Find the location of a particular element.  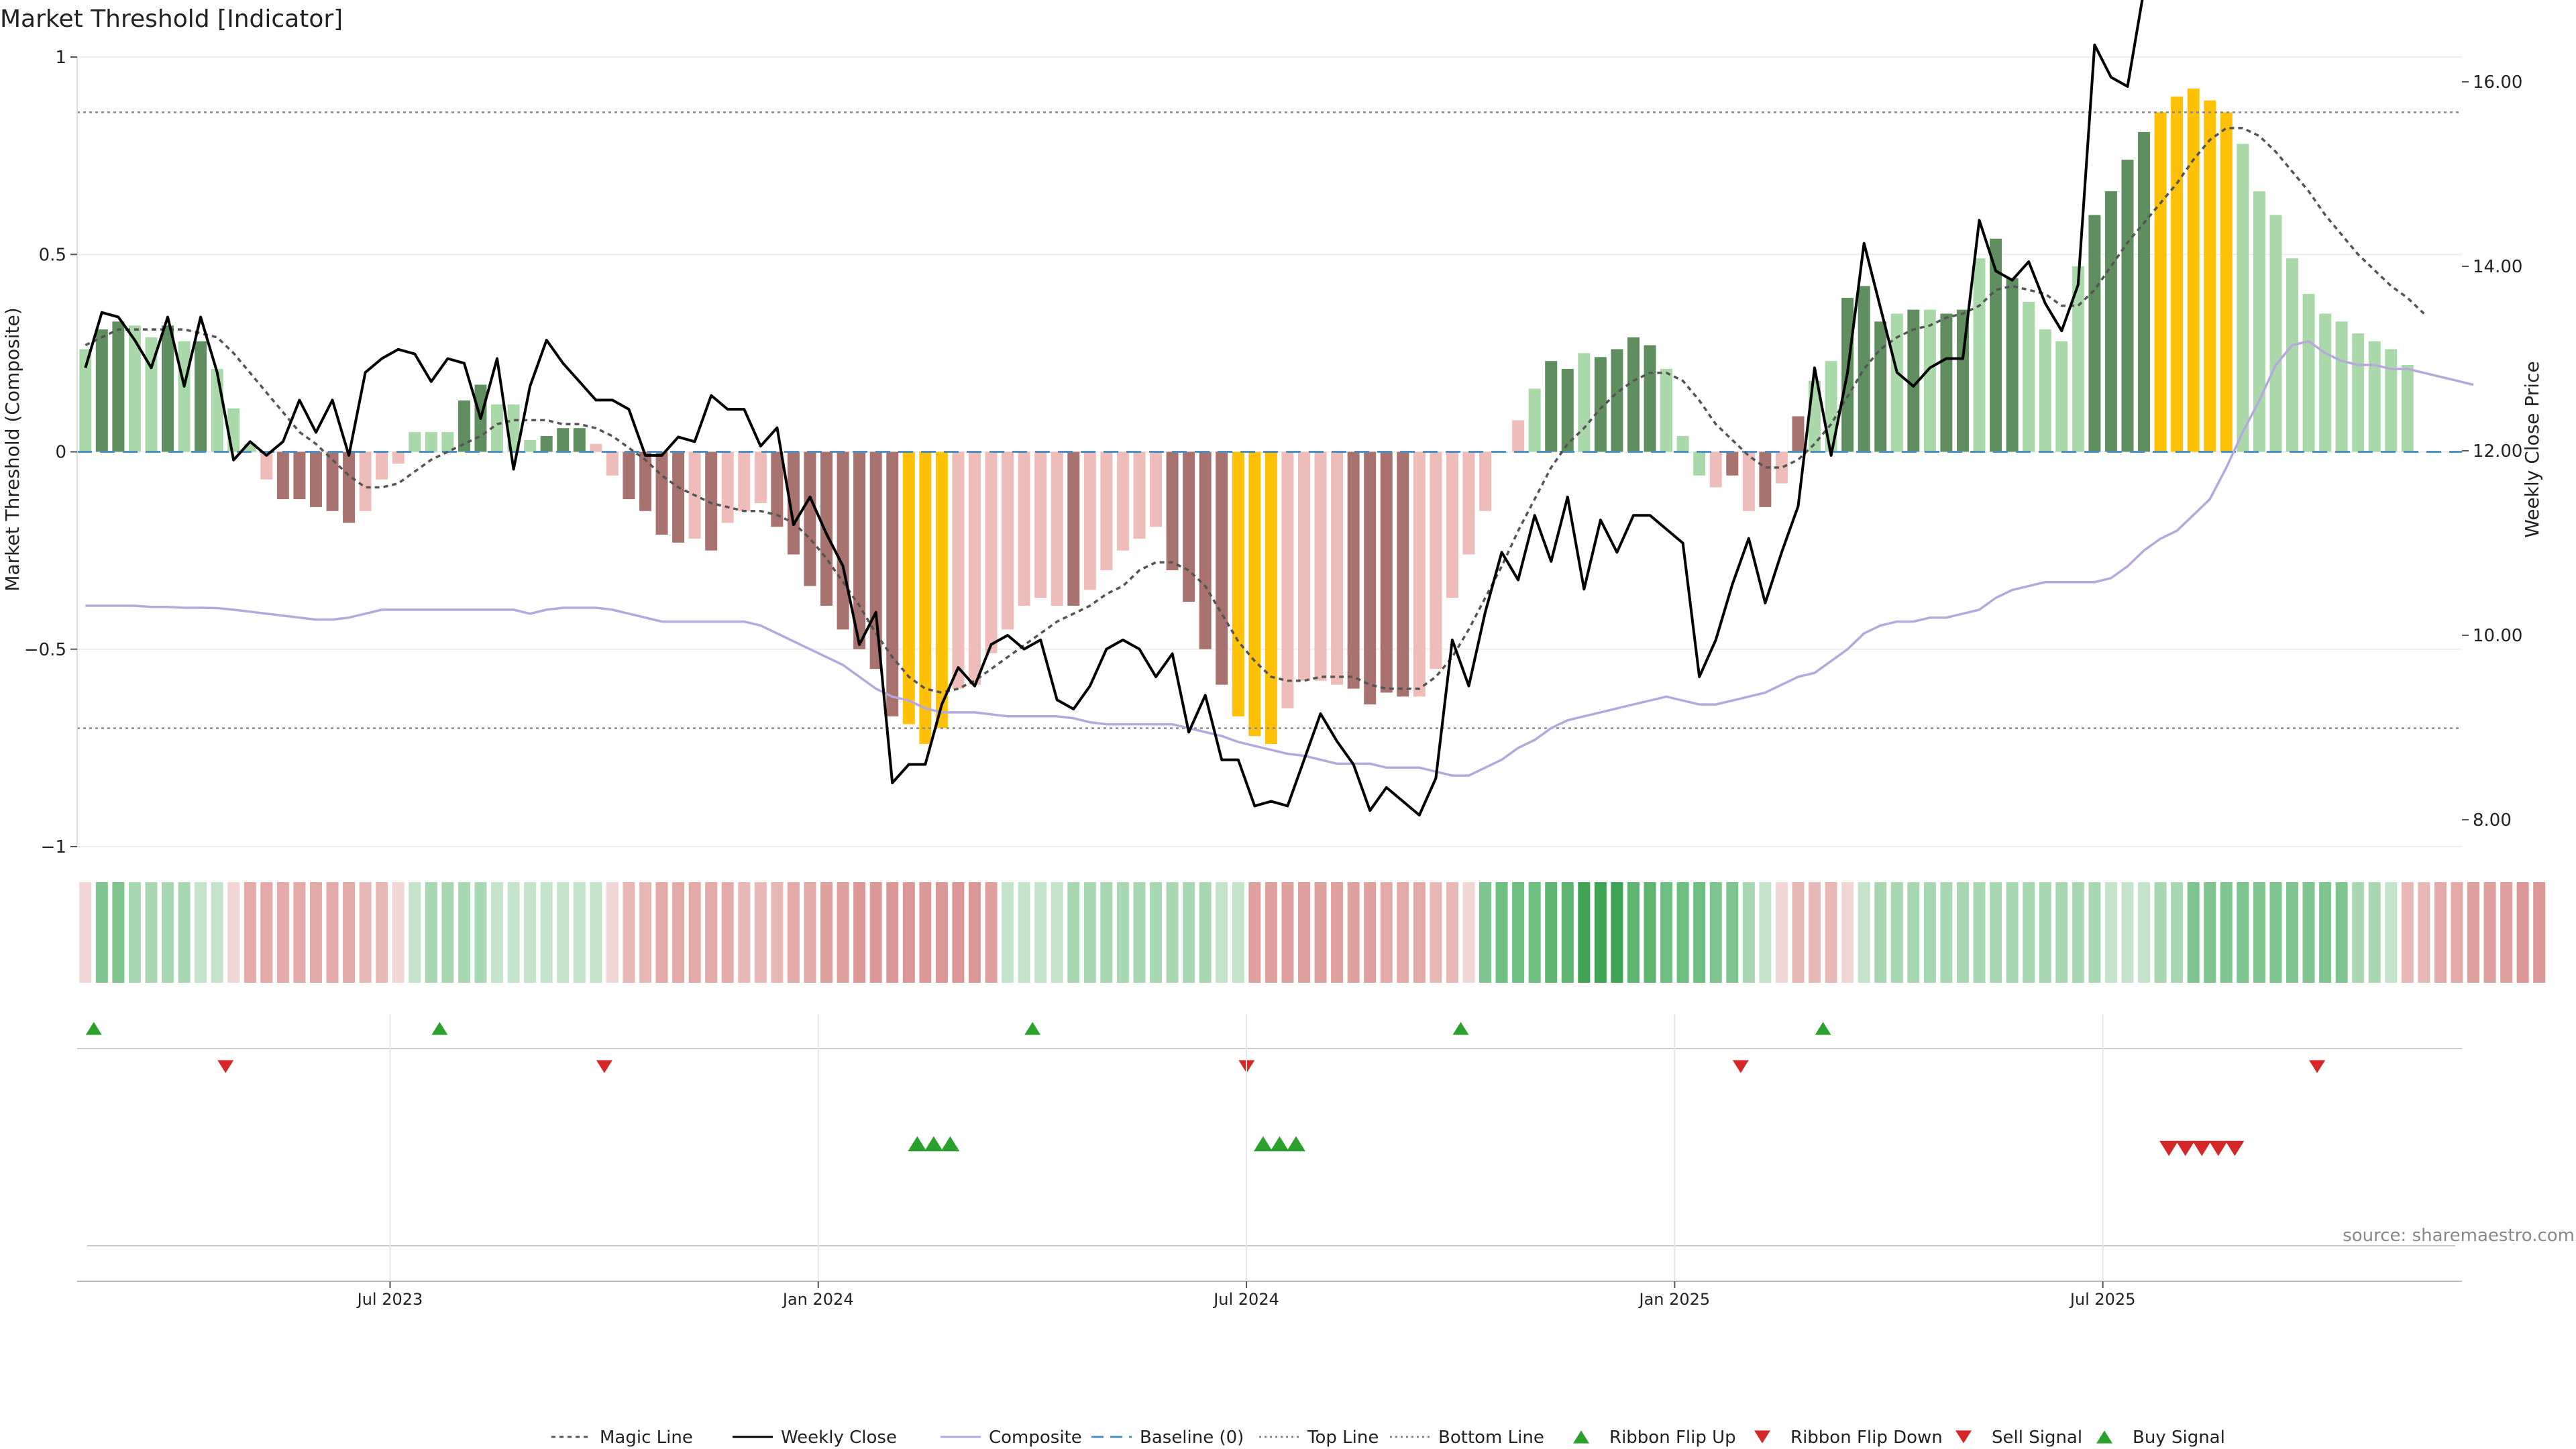

legend-label: Magic Line is located at coordinates (646, 1438).